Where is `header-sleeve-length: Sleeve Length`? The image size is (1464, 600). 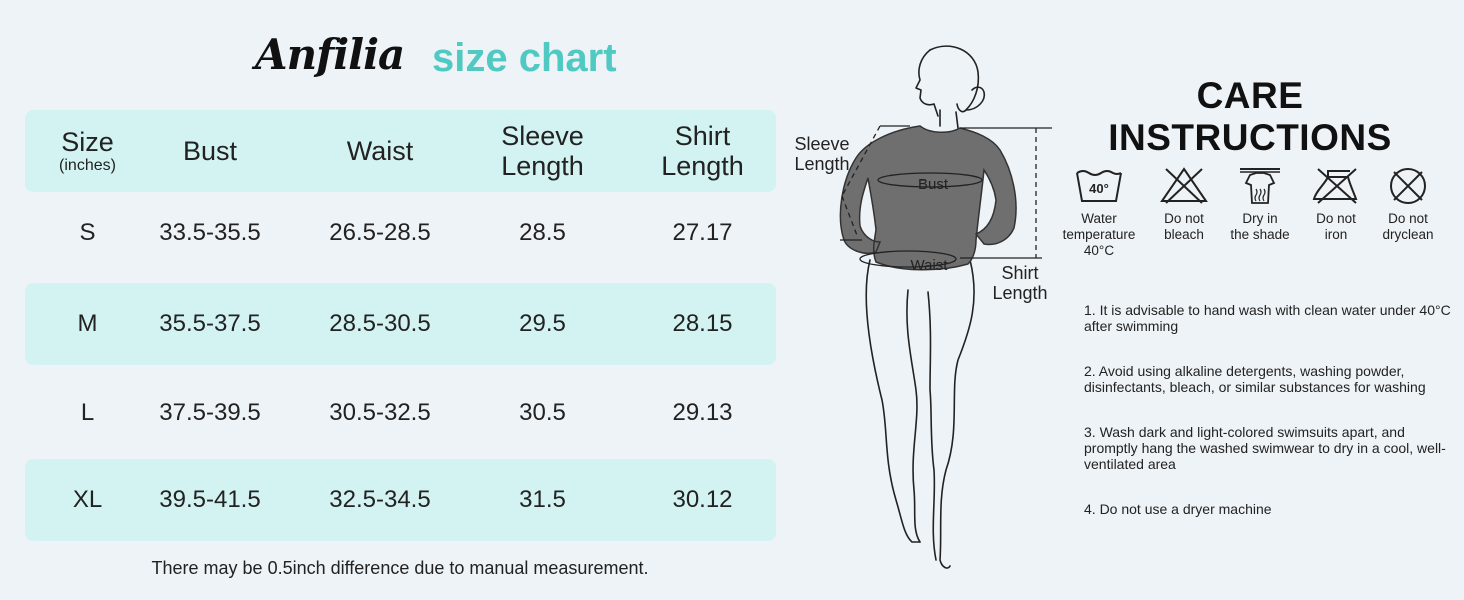 header-sleeve-length: Sleeve Length is located at coordinates (542, 151).